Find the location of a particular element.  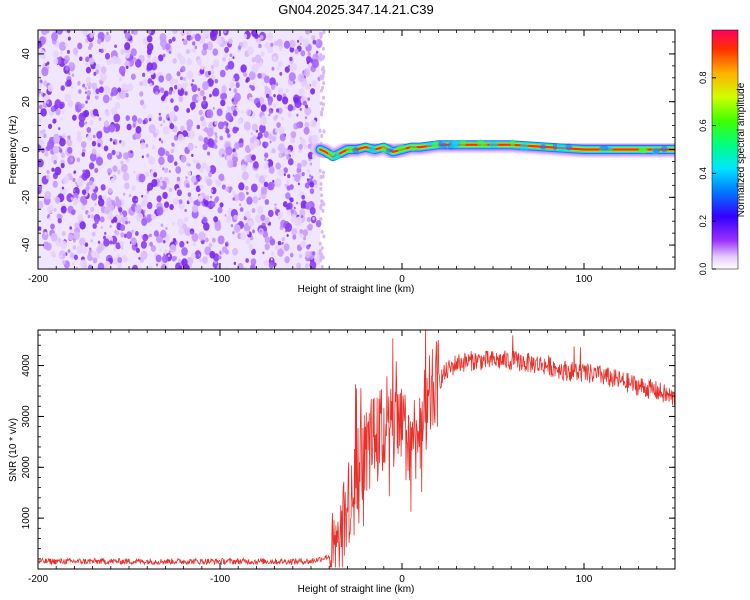

colorbar-tick-label: 0.2 is located at coordinates (703, 221).